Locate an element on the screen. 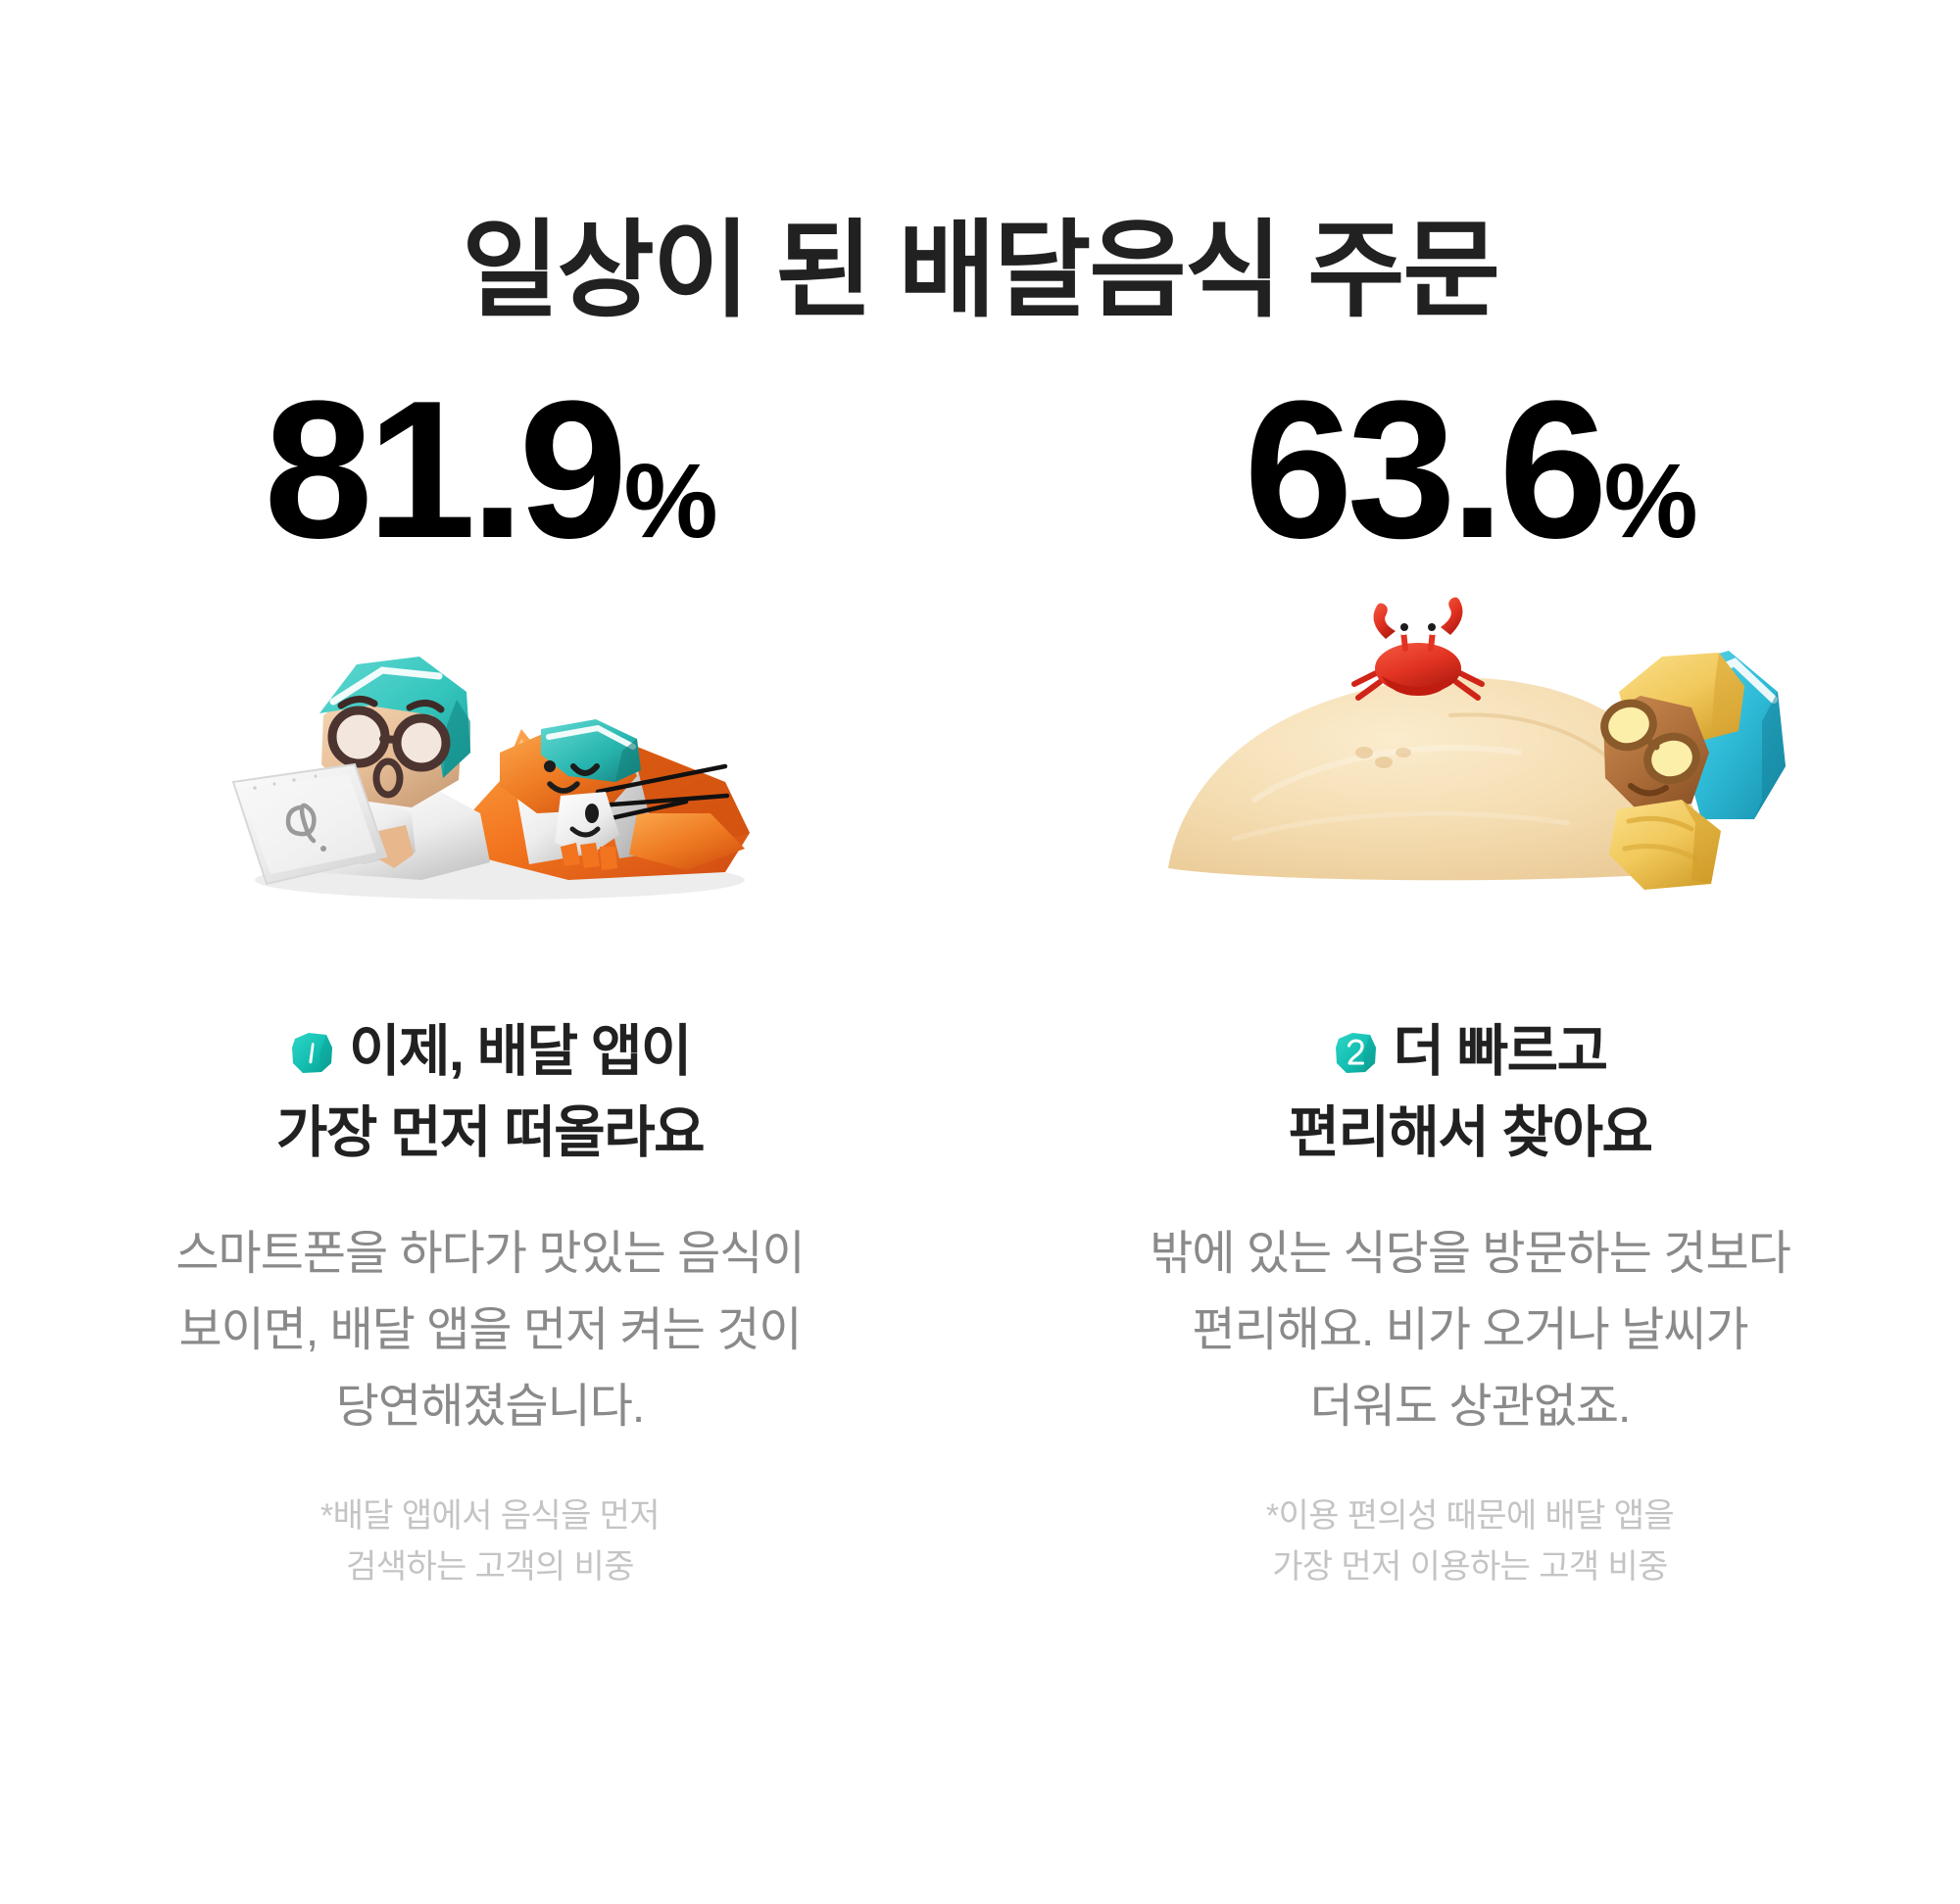  stat-value-1: 81.9% is located at coordinates (490, 470).